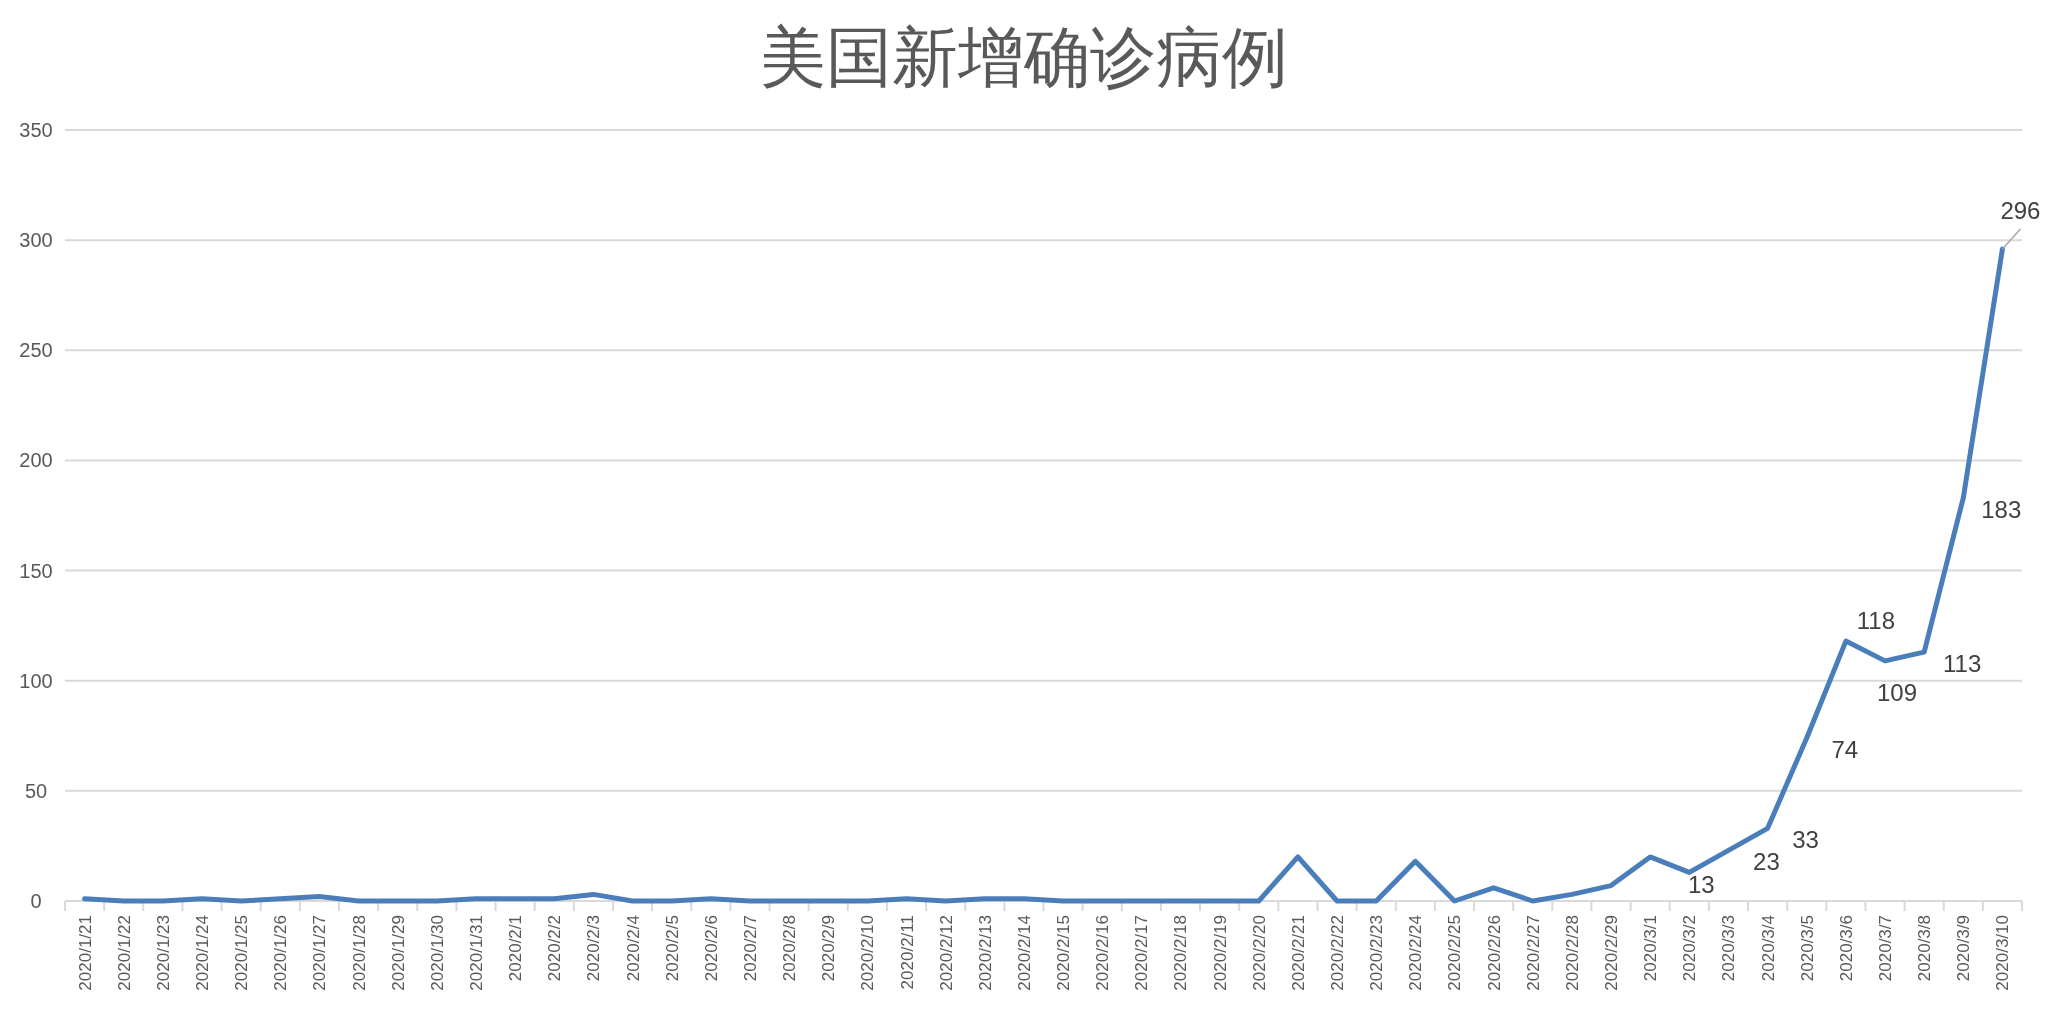 The height and width of the screenshot is (1021, 2048). What do you see at coordinates (1886, 948) in the screenshot?
I see `x-tick-label: 2020/3/7` at bounding box center [1886, 948].